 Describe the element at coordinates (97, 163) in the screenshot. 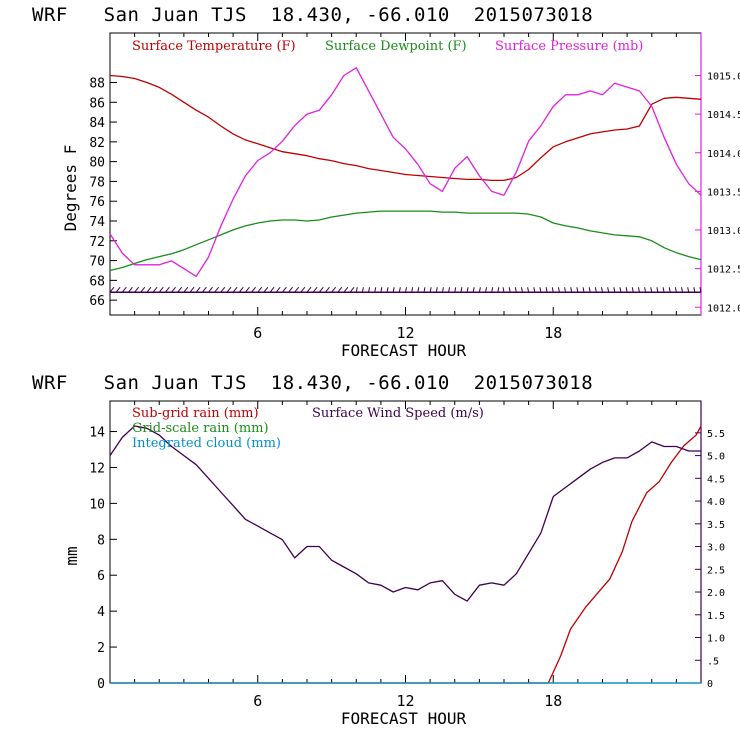

I see `y-tick-label: 80` at that location.